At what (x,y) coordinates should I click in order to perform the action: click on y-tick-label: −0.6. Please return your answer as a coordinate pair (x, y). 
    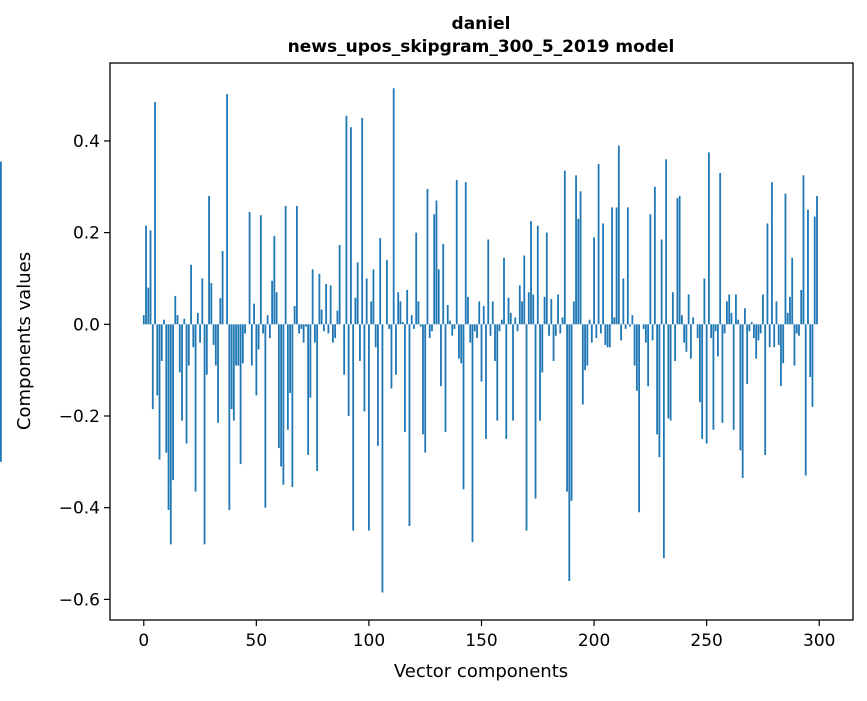
    Looking at the image, I should click on (79, 600).